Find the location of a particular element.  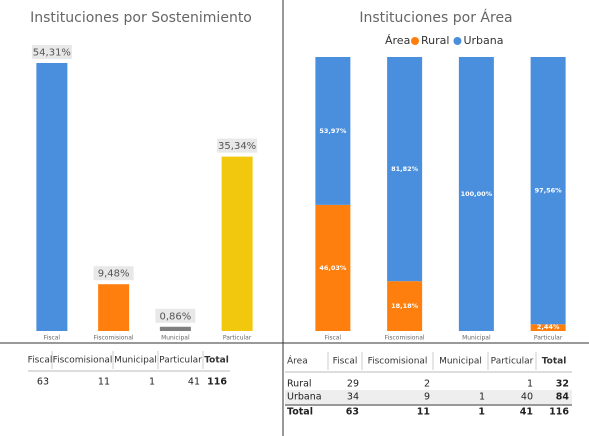

table-cell: 84 is located at coordinates (563, 397).